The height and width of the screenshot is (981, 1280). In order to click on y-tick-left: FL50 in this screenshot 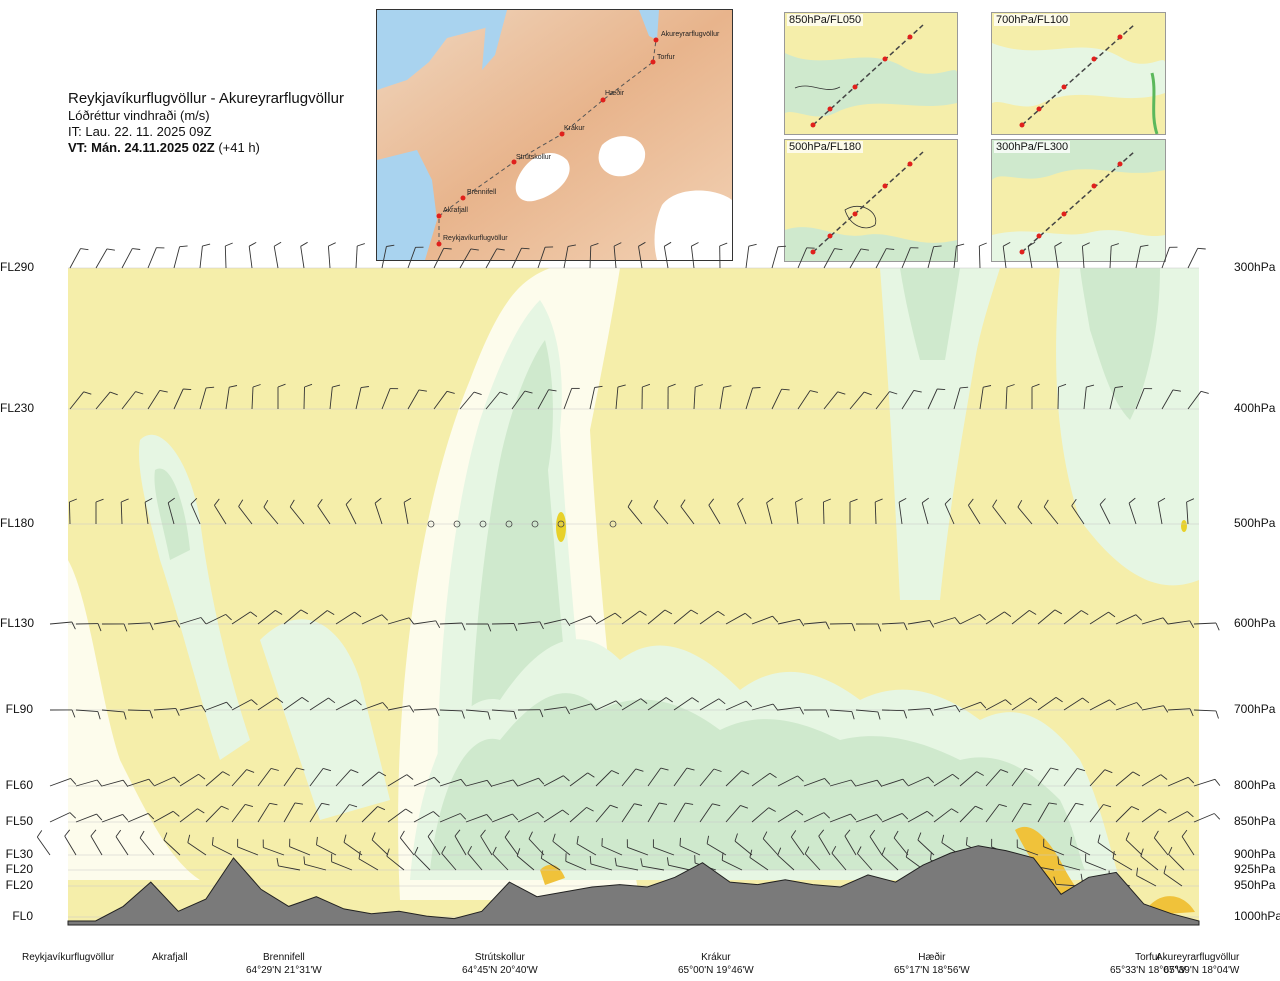, I will do `click(19, 821)`.